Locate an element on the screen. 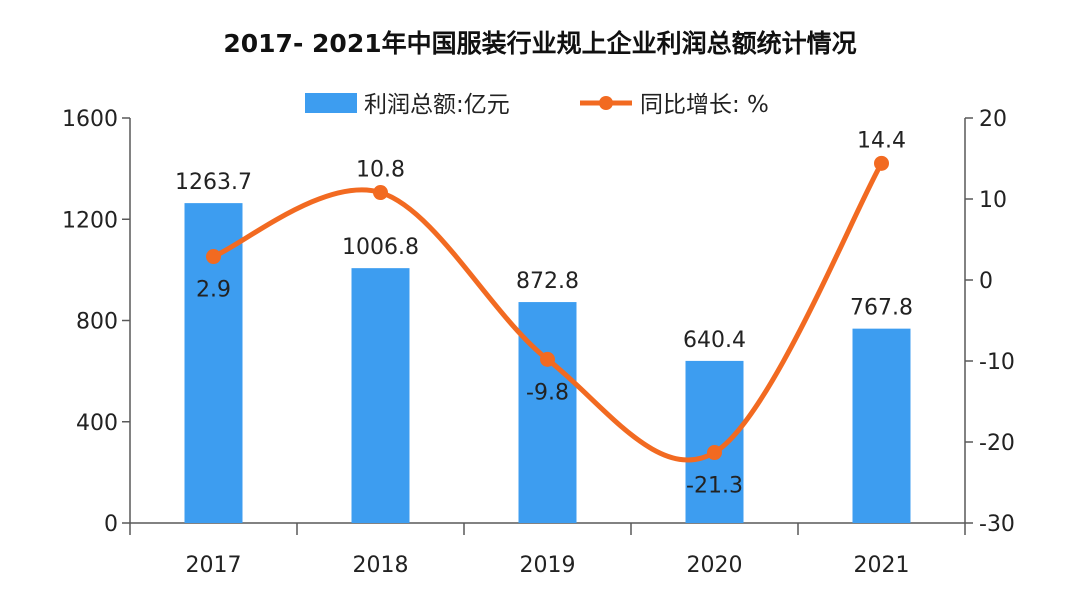 The width and height of the screenshot is (1080, 613). growth-value-label: -9.8 is located at coordinates (547, 392).